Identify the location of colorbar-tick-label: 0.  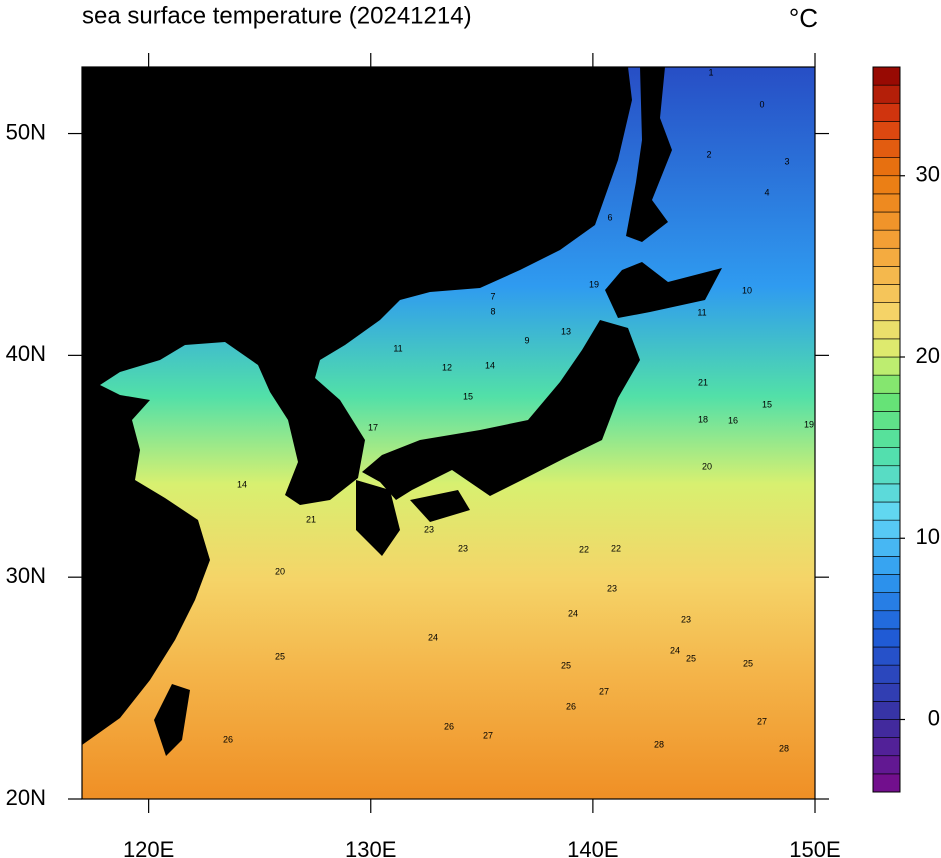
(934, 717).